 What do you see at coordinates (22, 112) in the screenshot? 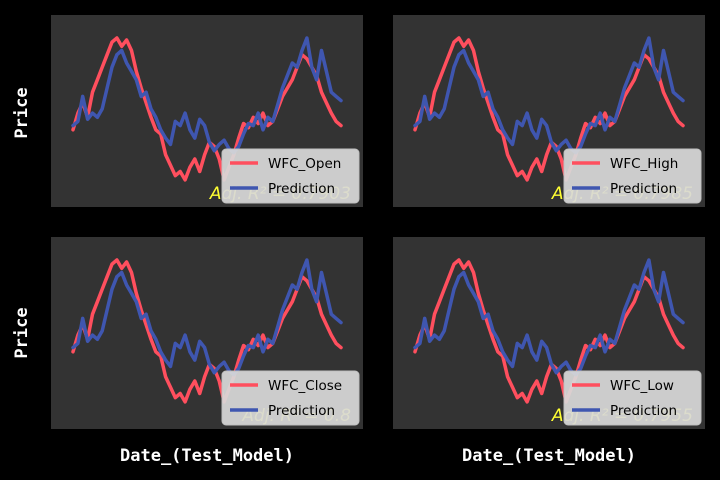
I see `row-1-ylabel: Price` at bounding box center [22, 112].